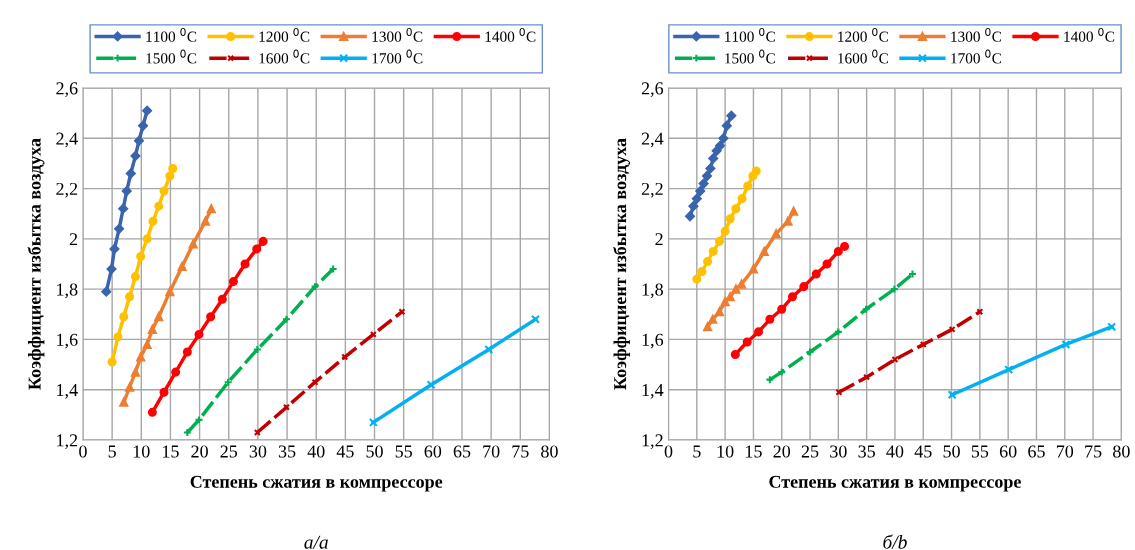 The width and height of the screenshot is (1135, 550). I want to click on y-axis-title: Коэффициент избытка воздуха, so click(621, 264).